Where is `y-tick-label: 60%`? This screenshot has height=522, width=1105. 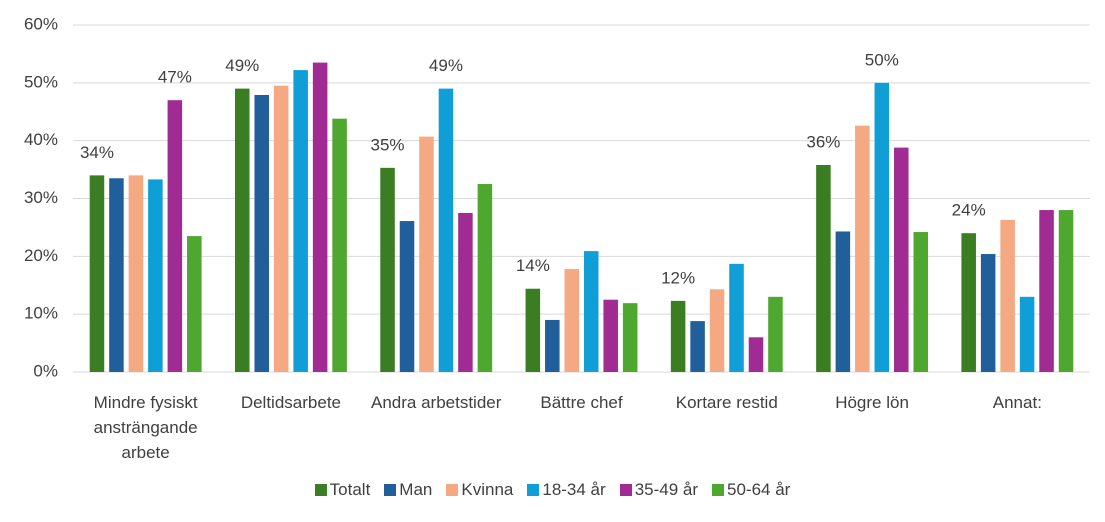
y-tick-label: 60% is located at coordinates (41, 23).